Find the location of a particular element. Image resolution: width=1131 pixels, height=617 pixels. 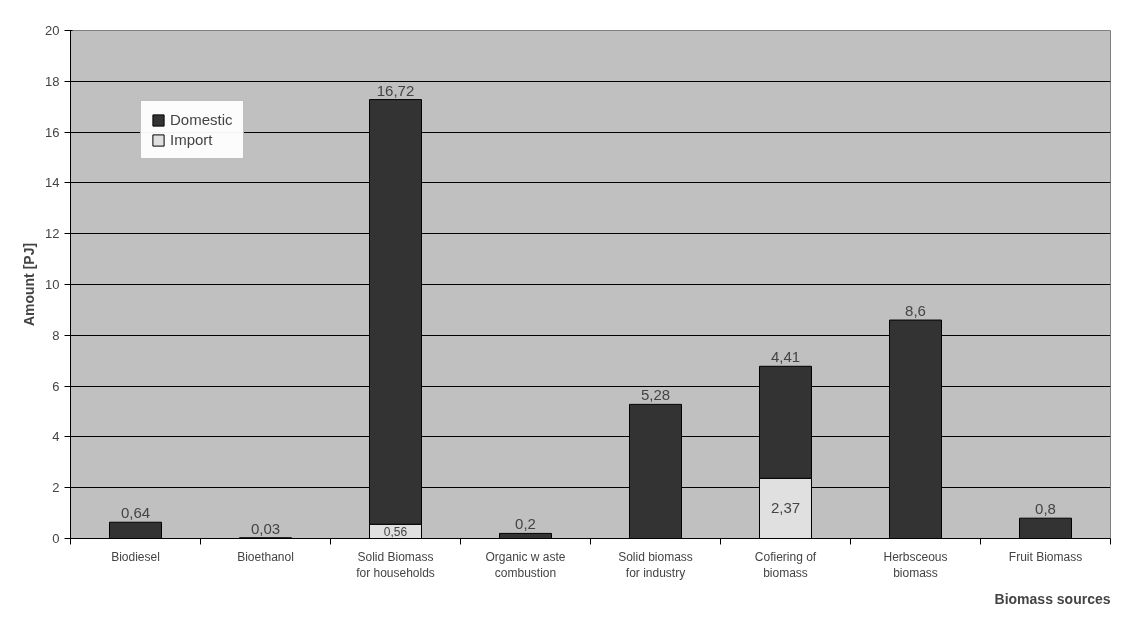

legend-label: Domestic is located at coordinates (201, 119).